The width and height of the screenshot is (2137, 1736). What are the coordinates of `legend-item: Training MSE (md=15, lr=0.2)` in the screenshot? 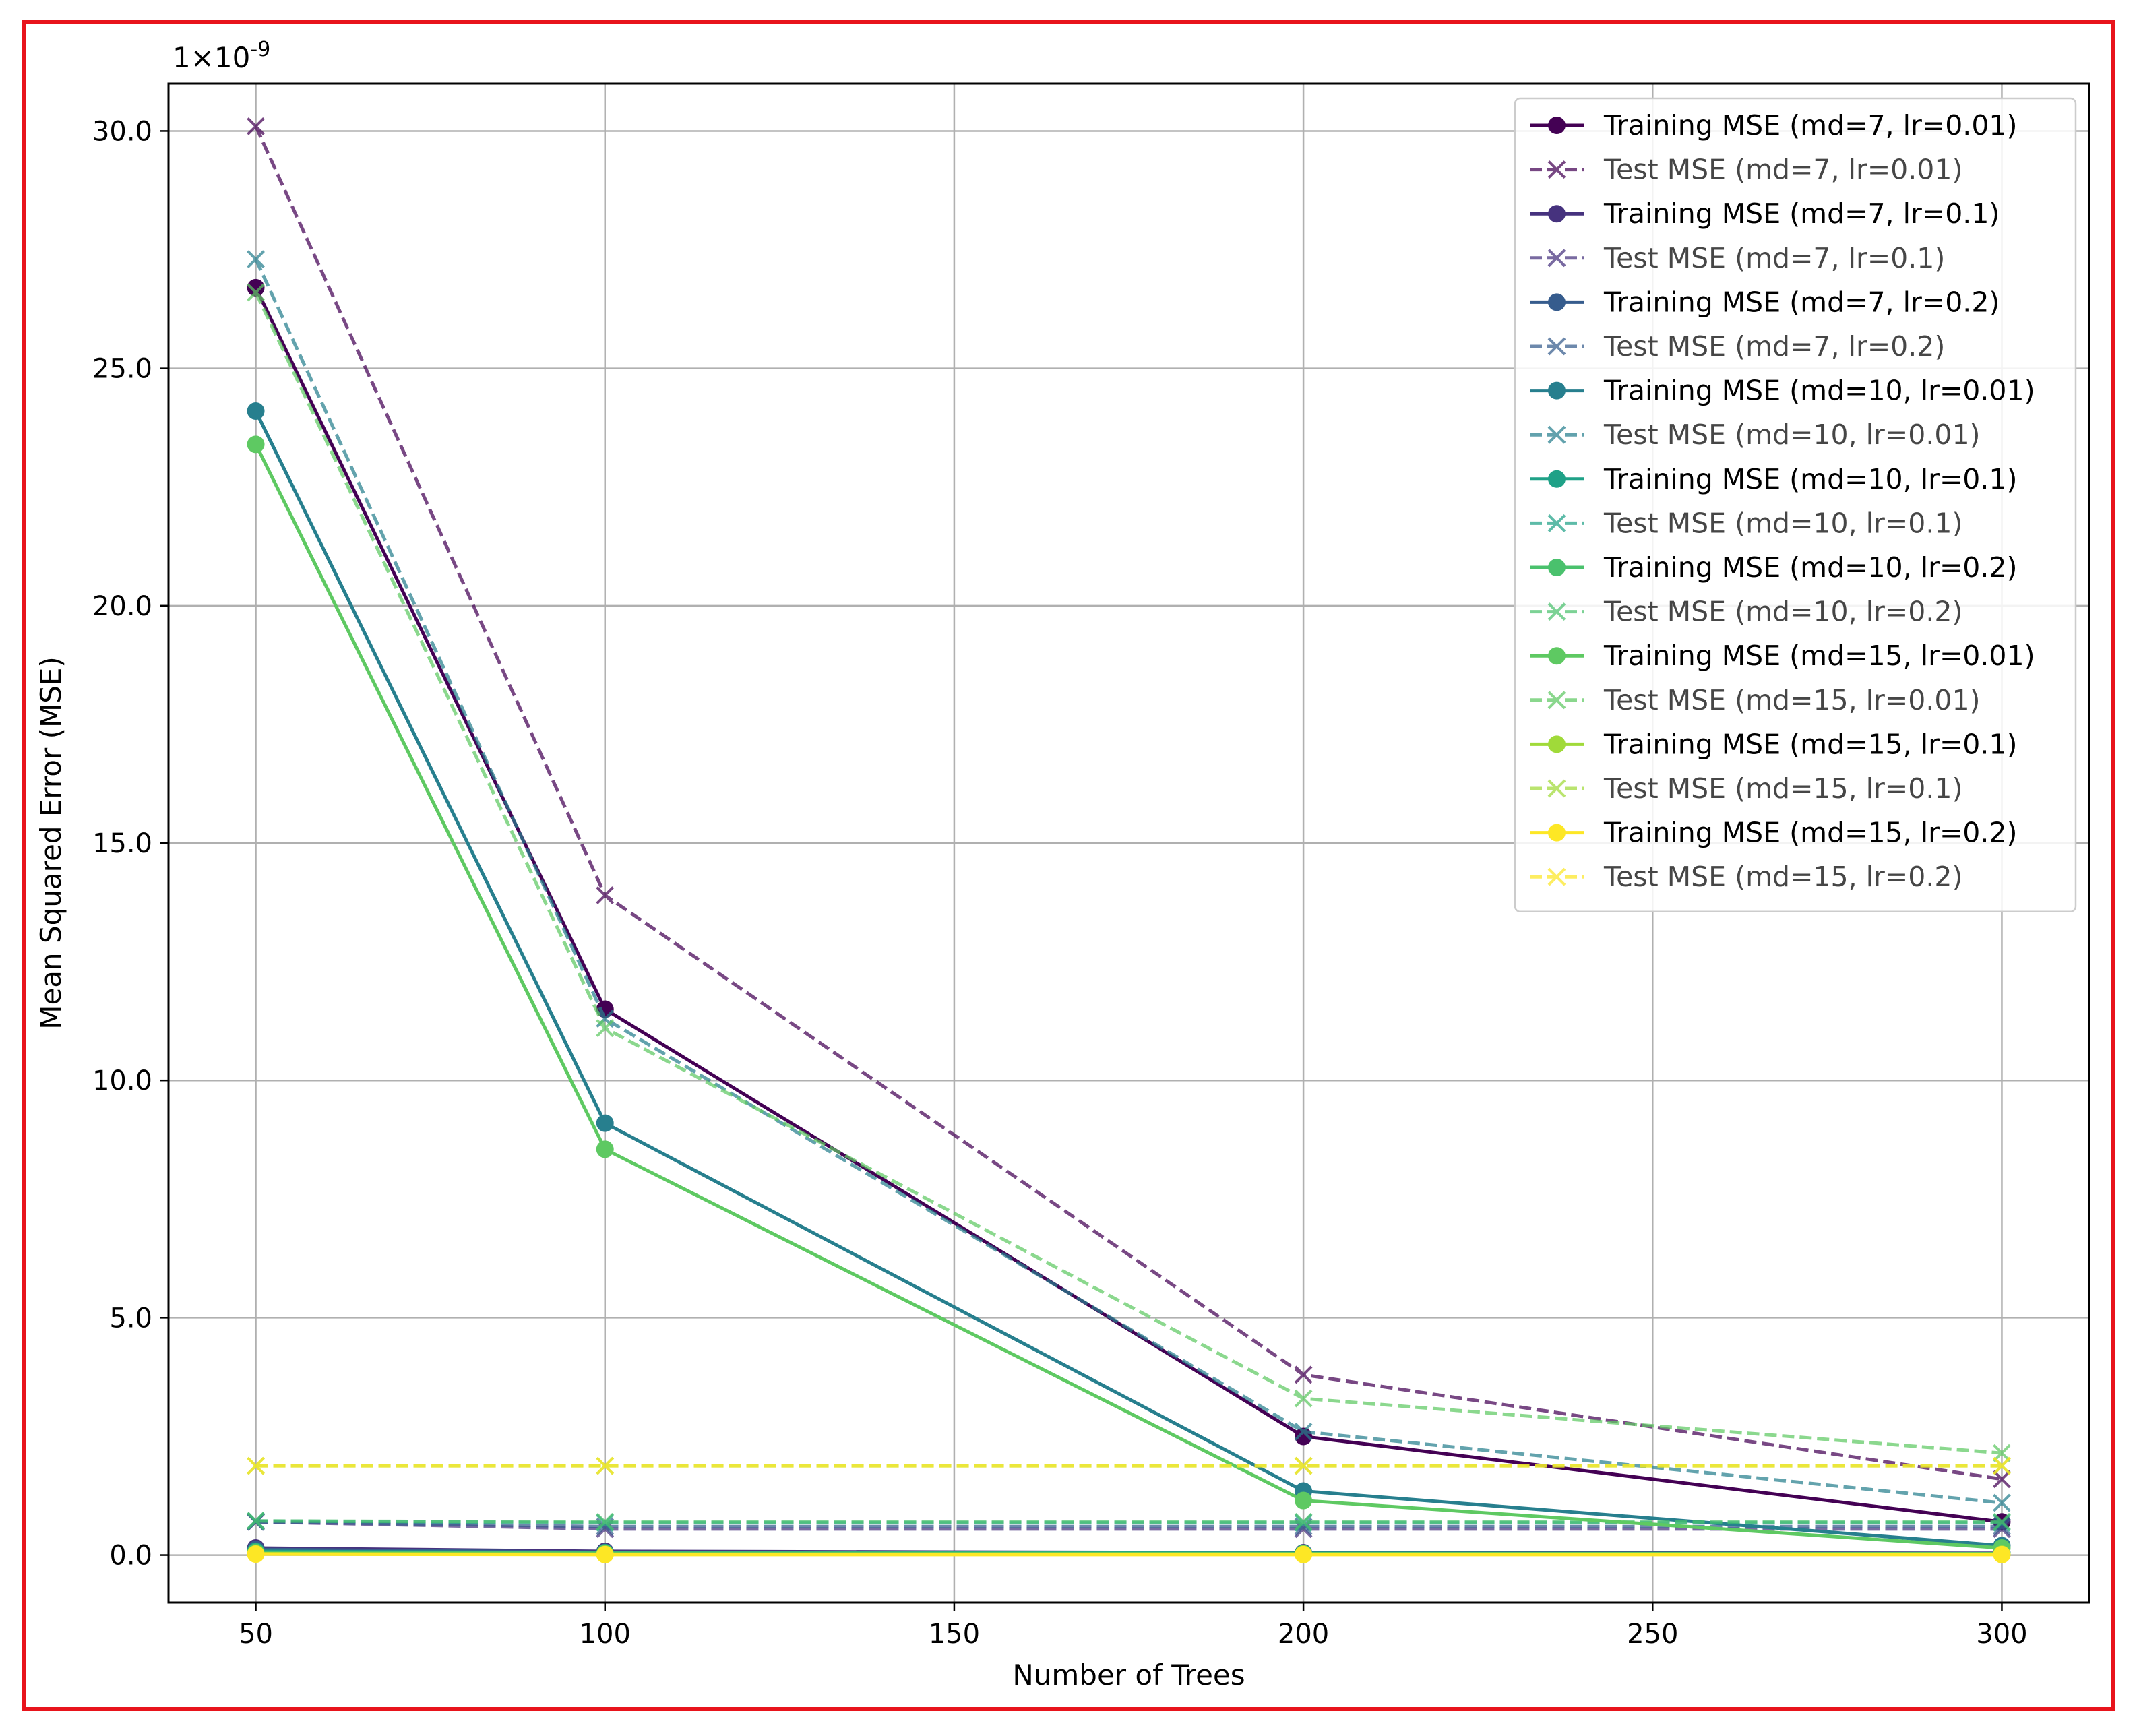 It's located at (1774, 833).